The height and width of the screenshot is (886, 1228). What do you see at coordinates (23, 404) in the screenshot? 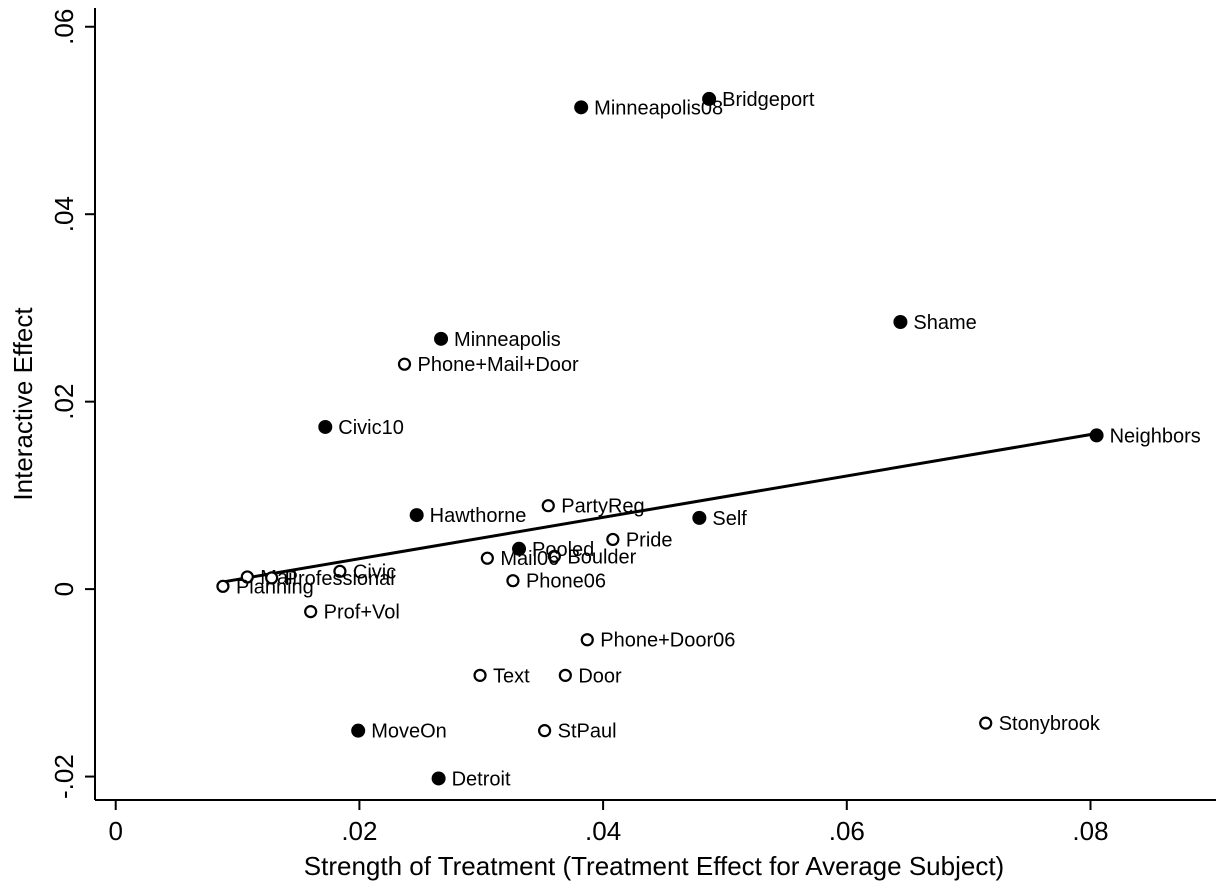
I see `y-axis-title: Interactive Effect` at bounding box center [23, 404].